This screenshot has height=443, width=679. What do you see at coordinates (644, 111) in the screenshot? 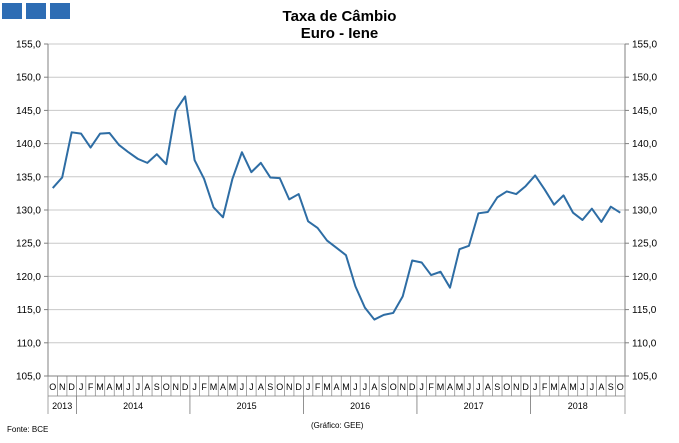
I see `y-tick-label-right: 145,0` at bounding box center [644, 111].